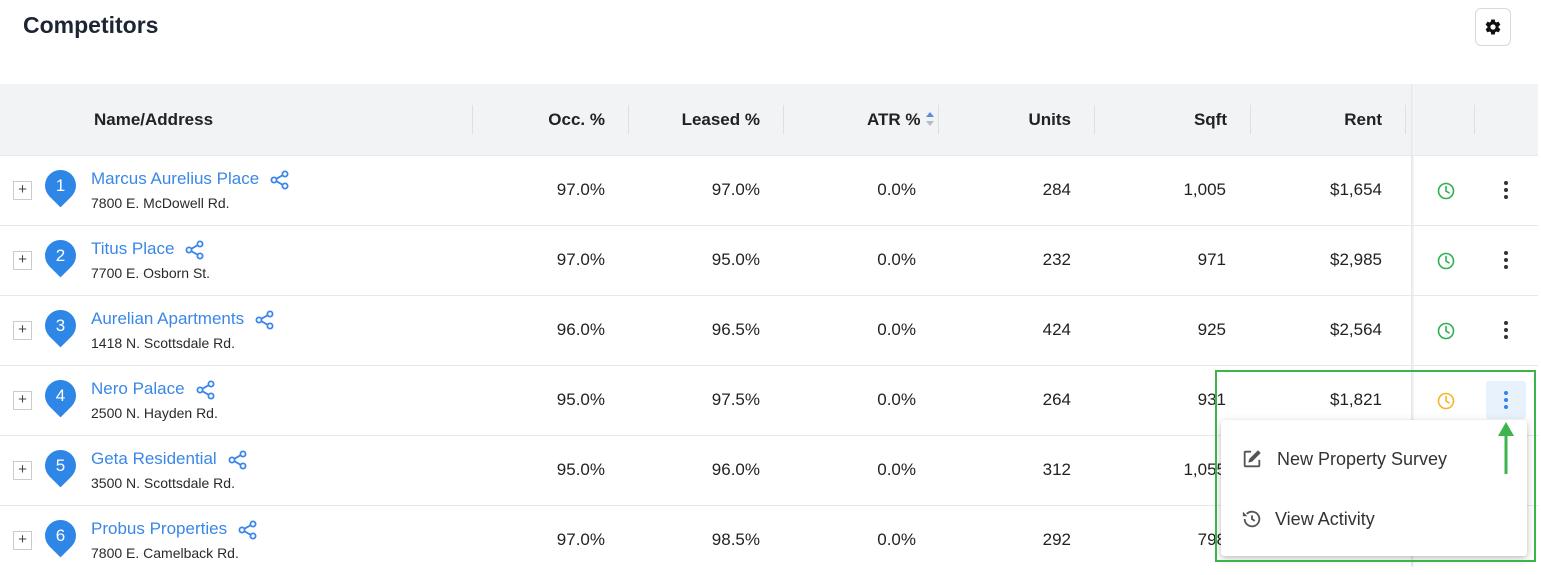 This screenshot has width=1541, height=575. I want to click on cell-units: 232, so click(1056, 259).